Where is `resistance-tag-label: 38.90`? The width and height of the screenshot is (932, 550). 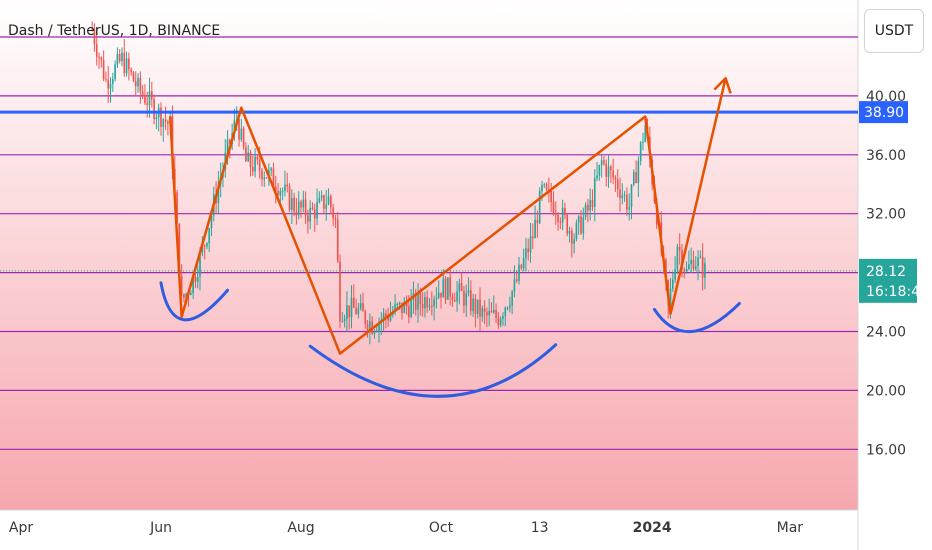
resistance-tag-label: 38.90 is located at coordinates (884, 113).